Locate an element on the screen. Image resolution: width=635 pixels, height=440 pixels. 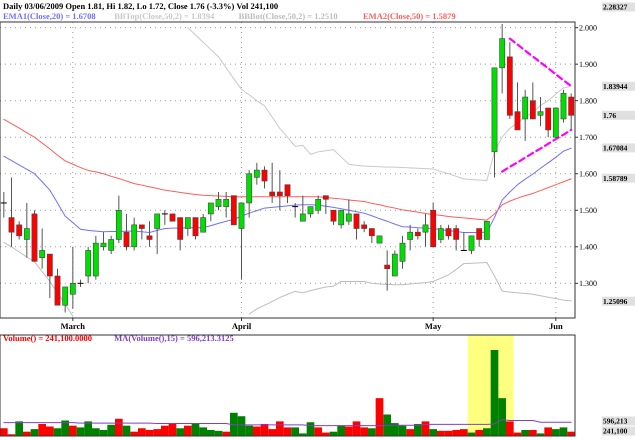
y-tick-label: 1.500 is located at coordinates (588, 211).